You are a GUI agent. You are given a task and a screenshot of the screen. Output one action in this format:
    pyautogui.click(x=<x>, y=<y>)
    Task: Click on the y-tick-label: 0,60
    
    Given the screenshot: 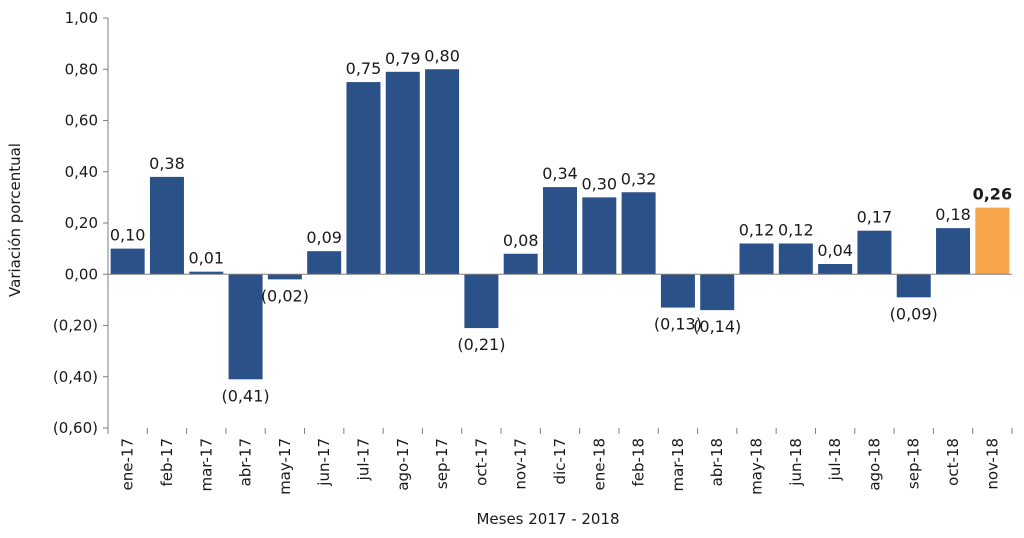 What is the action you would take?
    pyautogui.click(x=81, y=121)
    